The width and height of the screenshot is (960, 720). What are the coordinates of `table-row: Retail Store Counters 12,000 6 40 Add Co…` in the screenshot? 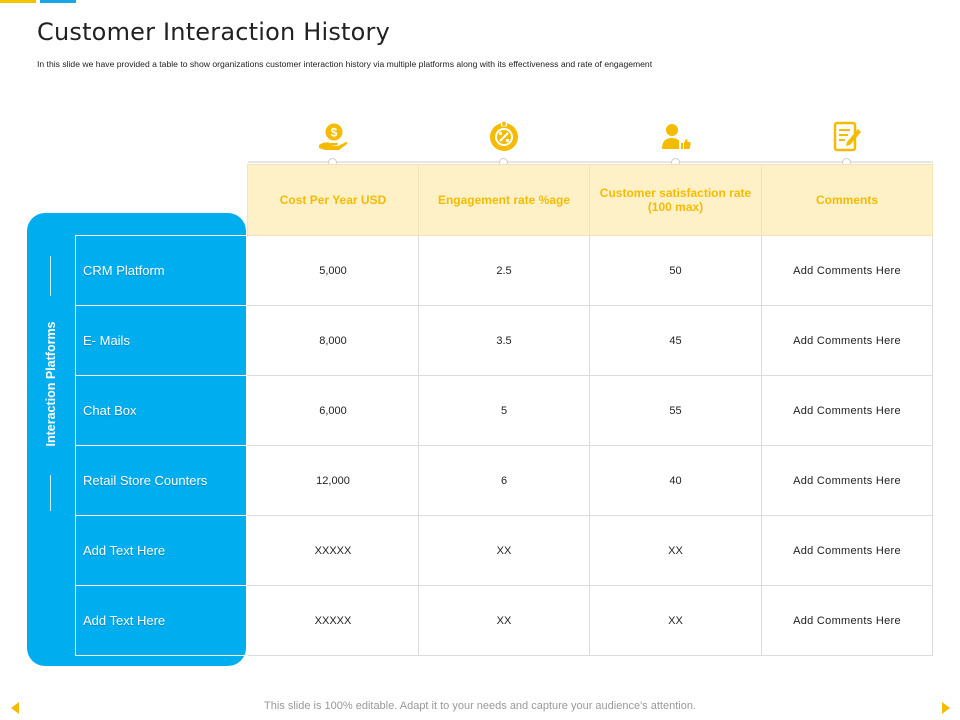 It's located at (504, 480).